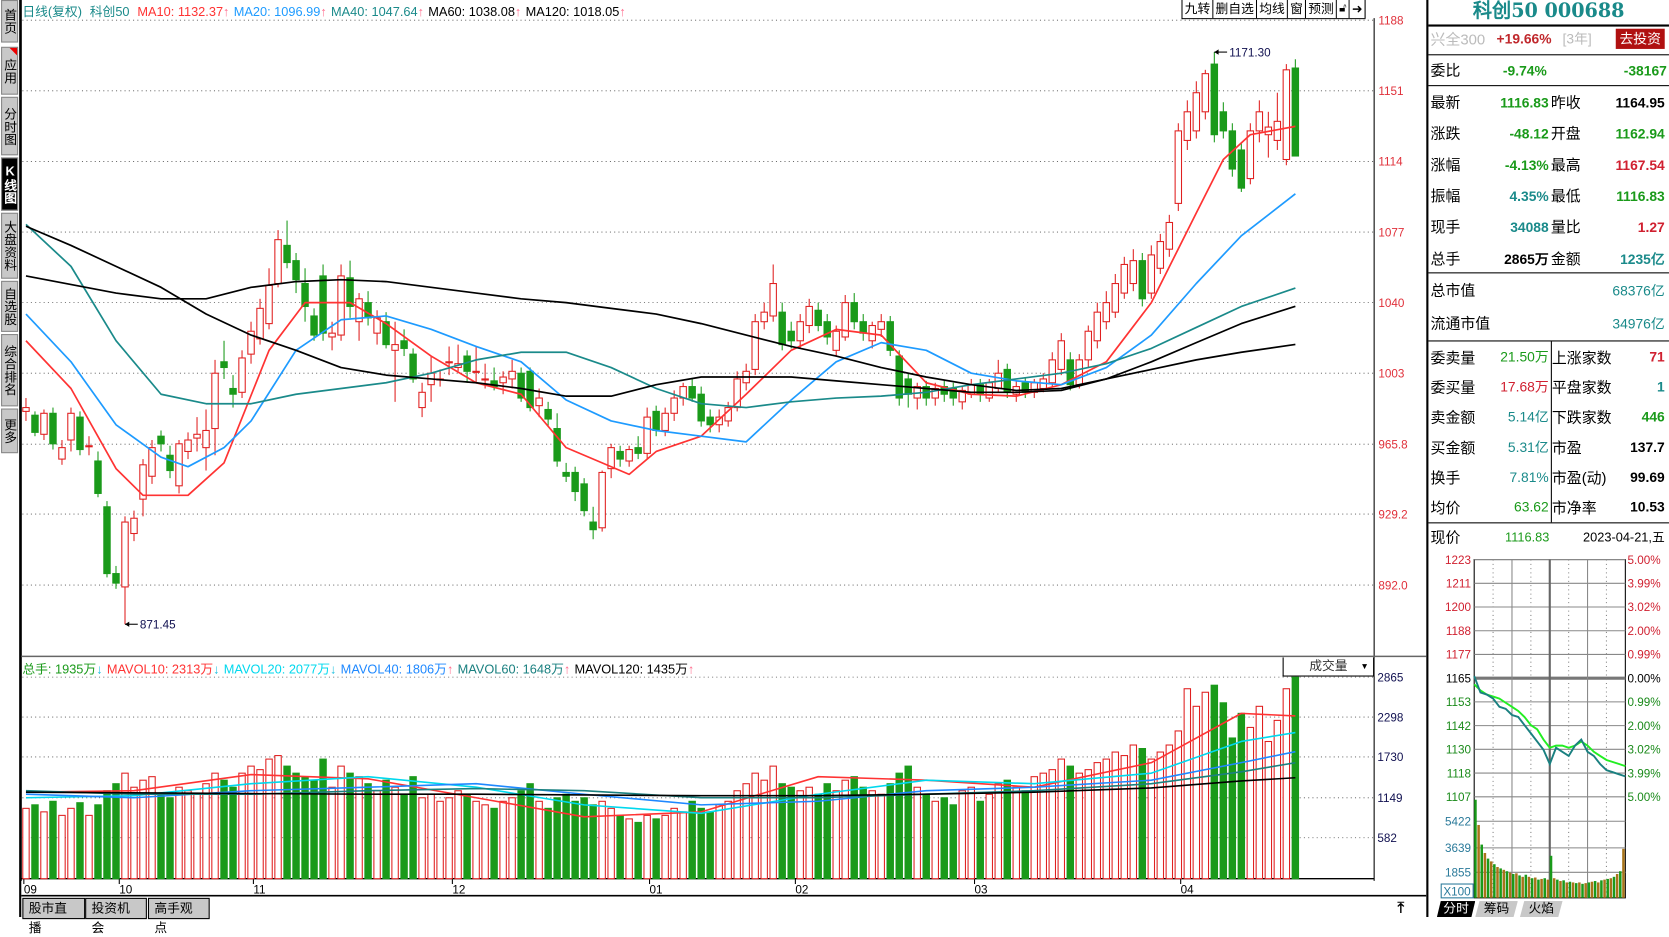 The width and height of the screenshot is (1669, 937). Describe the element at coordinates (10, 21) in the screenshot. I see `sidebar-tab-0: 首页` at that location.